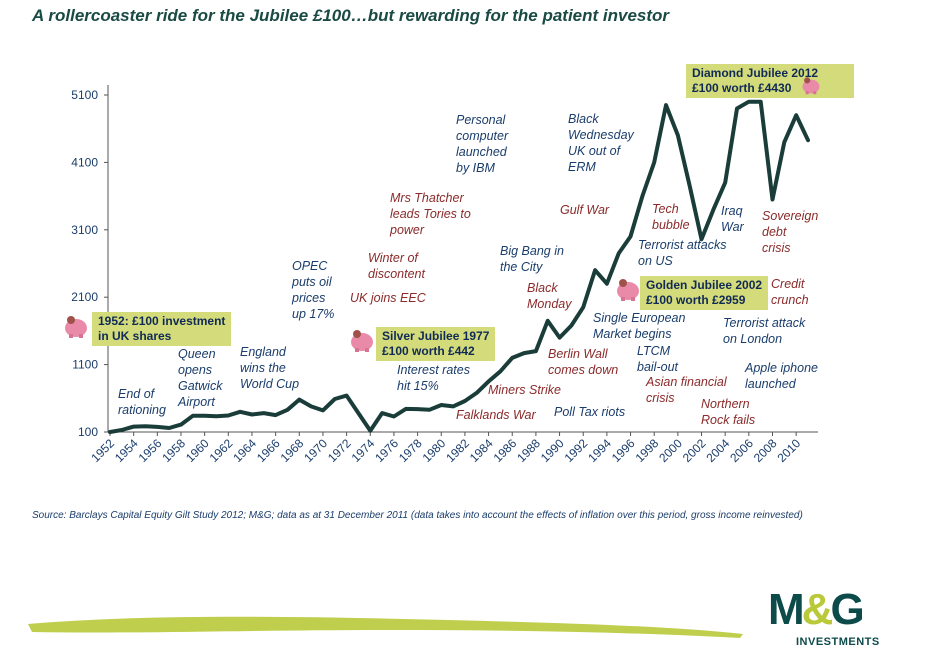 Image resolution: width=943 pixels, height=665 pixels. I want to click on x-tick-label: 1982, so click(457, 450).